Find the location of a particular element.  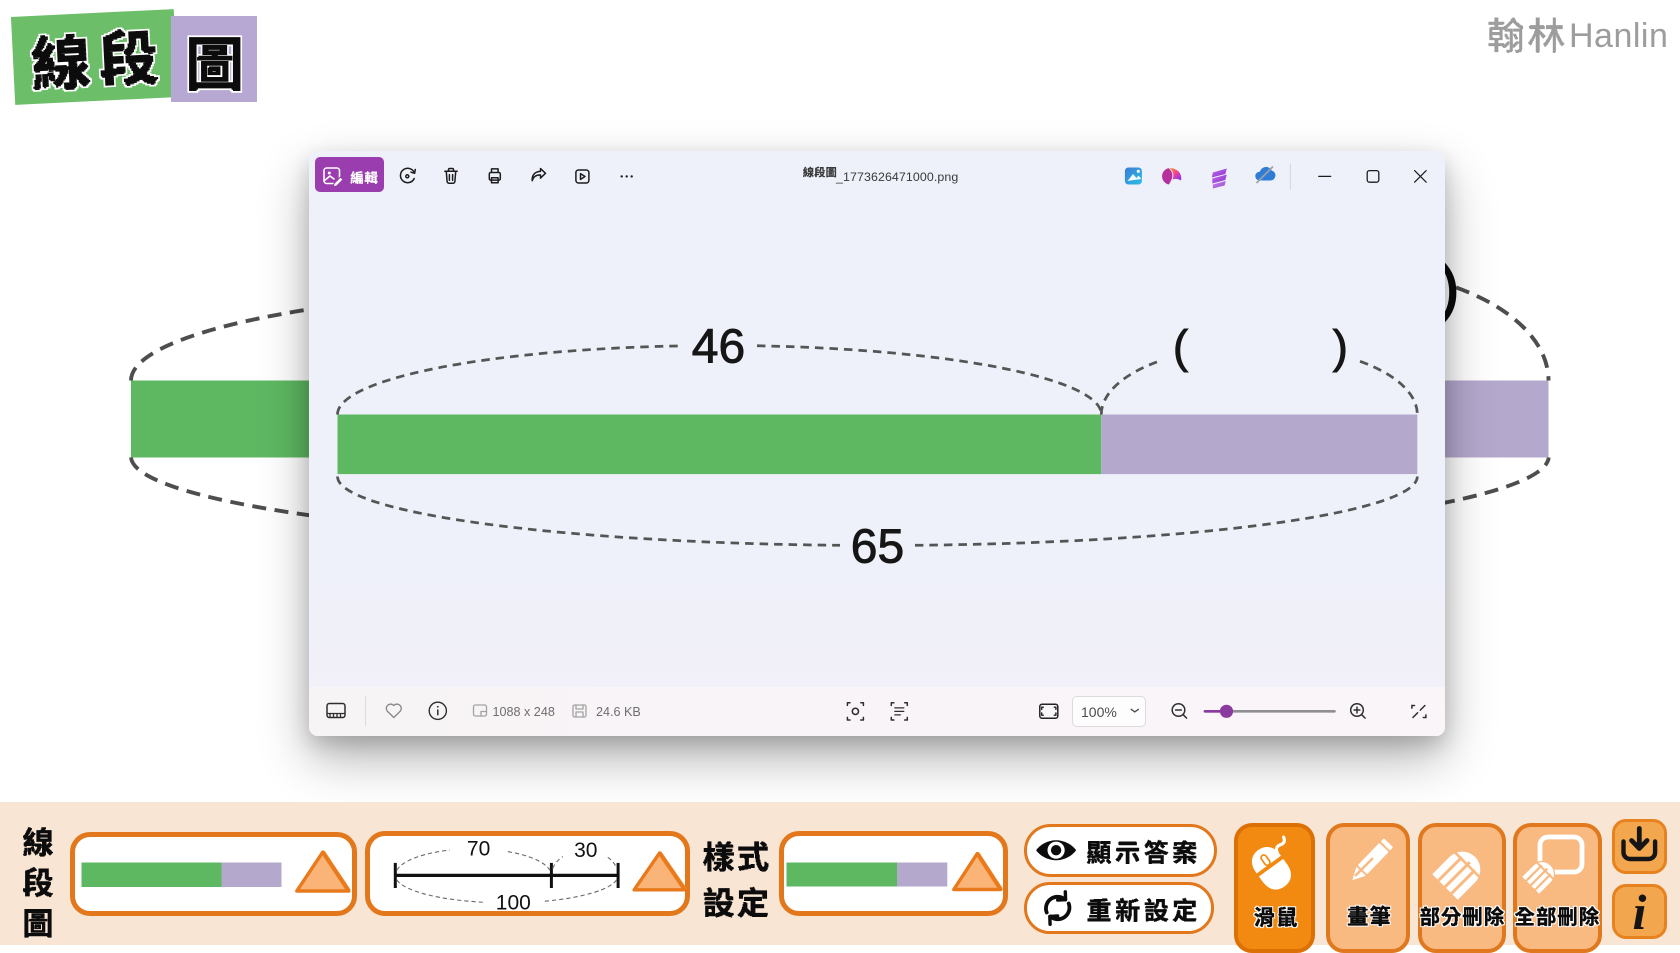

svg-text: 30 is located at coordinates (585, 850).